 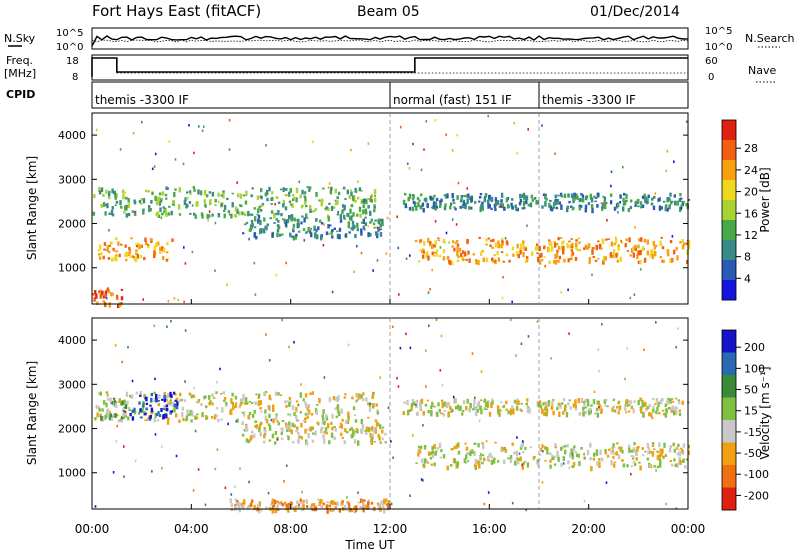 What do you see at coordinates (711, 61) in the screenshot?
I see `nave-tick-high: 60` at bounding box center [711, 61].